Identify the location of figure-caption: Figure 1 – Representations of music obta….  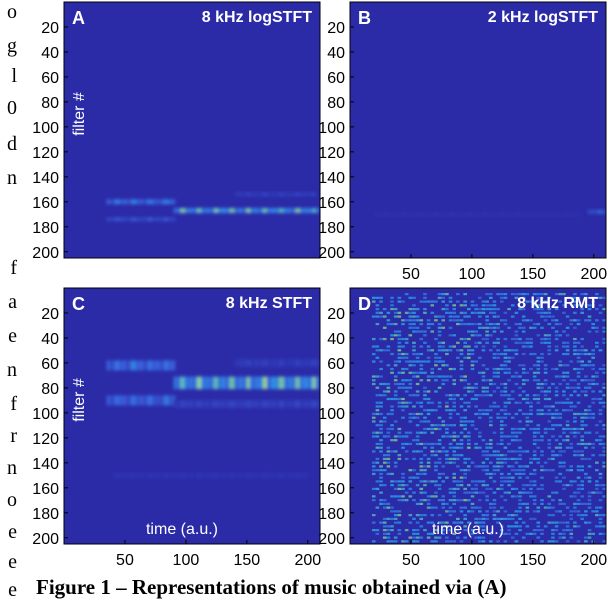
(271, 587).